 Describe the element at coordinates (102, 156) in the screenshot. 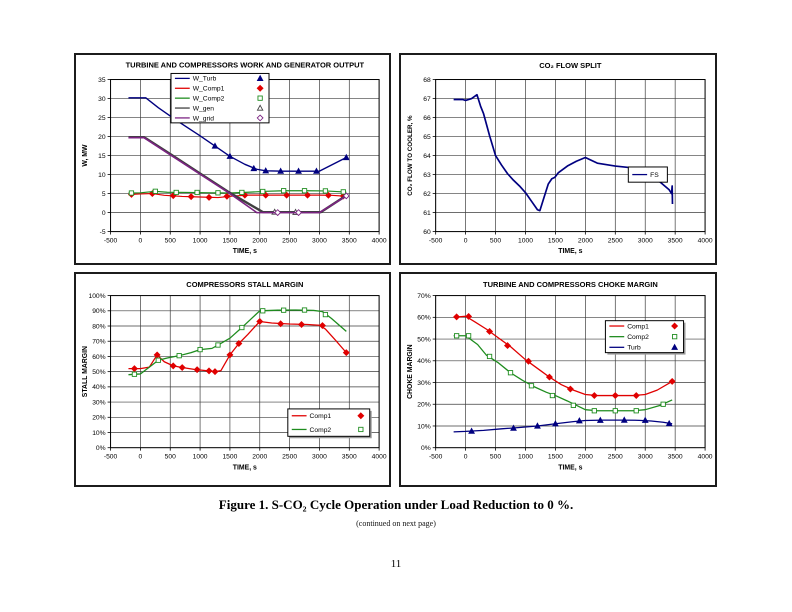

I see `svg-text: 15` at that location.